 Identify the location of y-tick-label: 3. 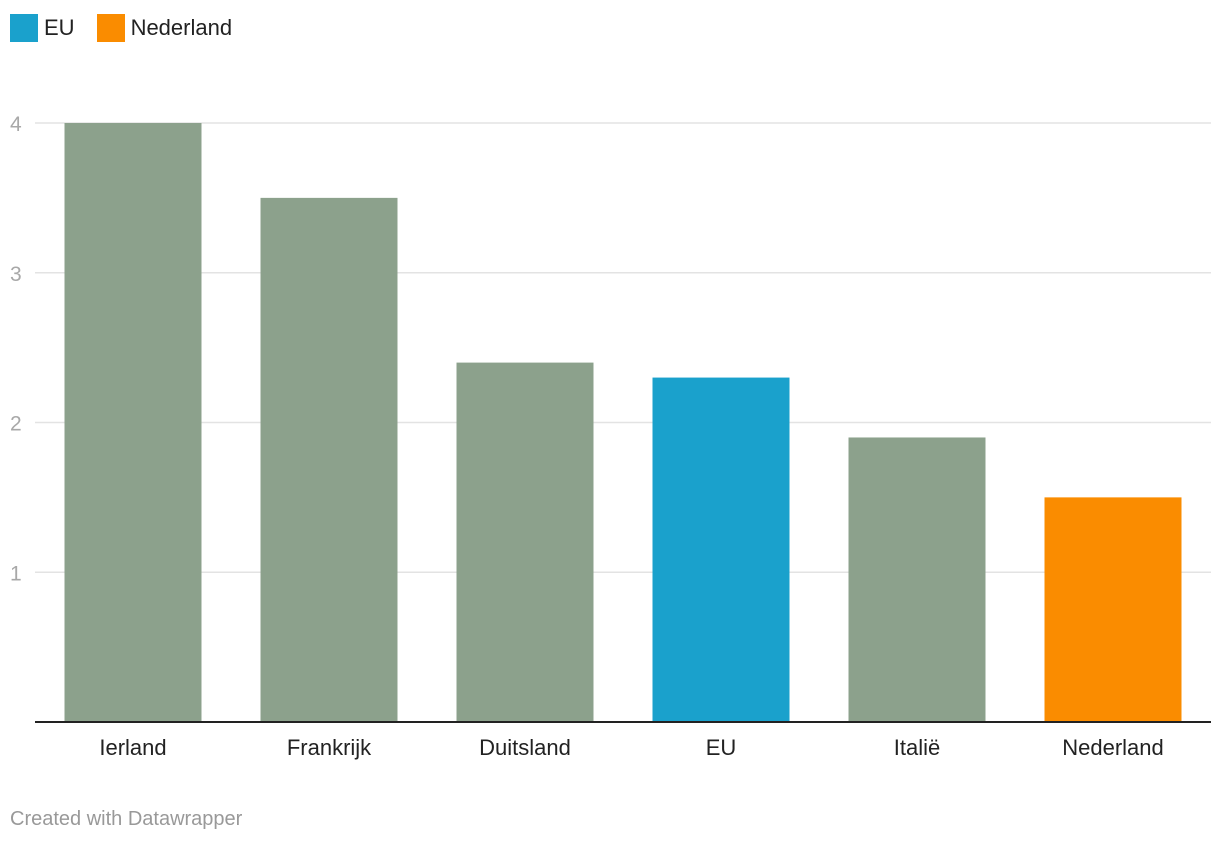
(16, 274).